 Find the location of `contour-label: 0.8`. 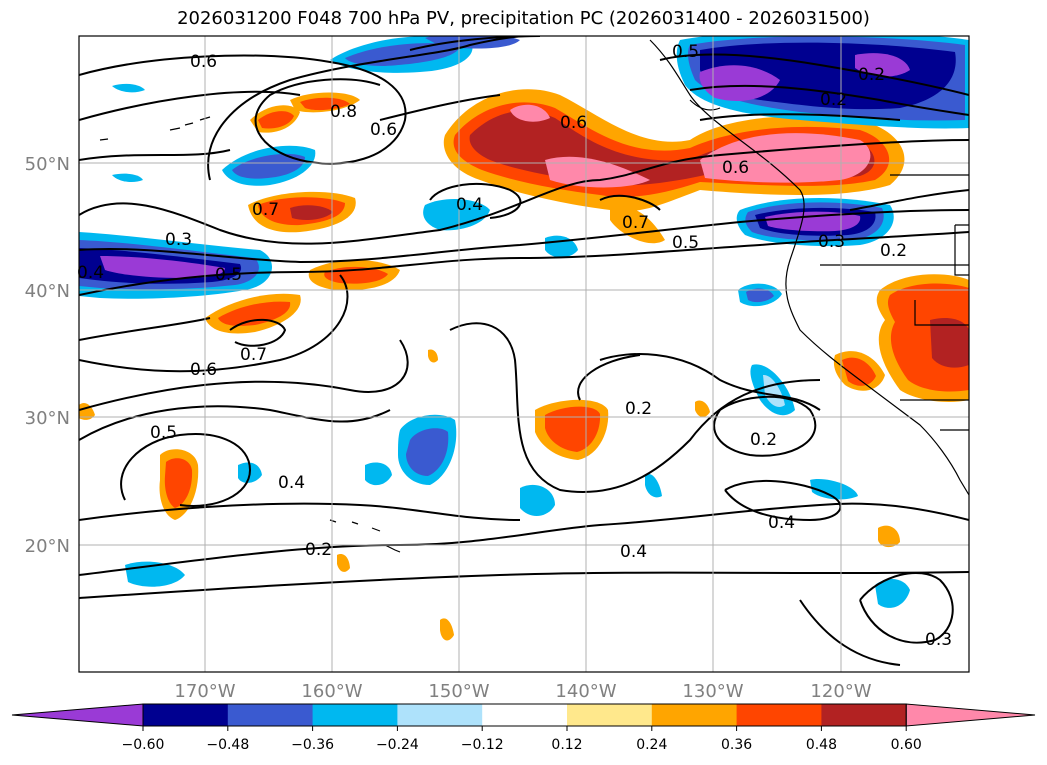

contour-label: 0.8 is located at coordinates (343, 112).